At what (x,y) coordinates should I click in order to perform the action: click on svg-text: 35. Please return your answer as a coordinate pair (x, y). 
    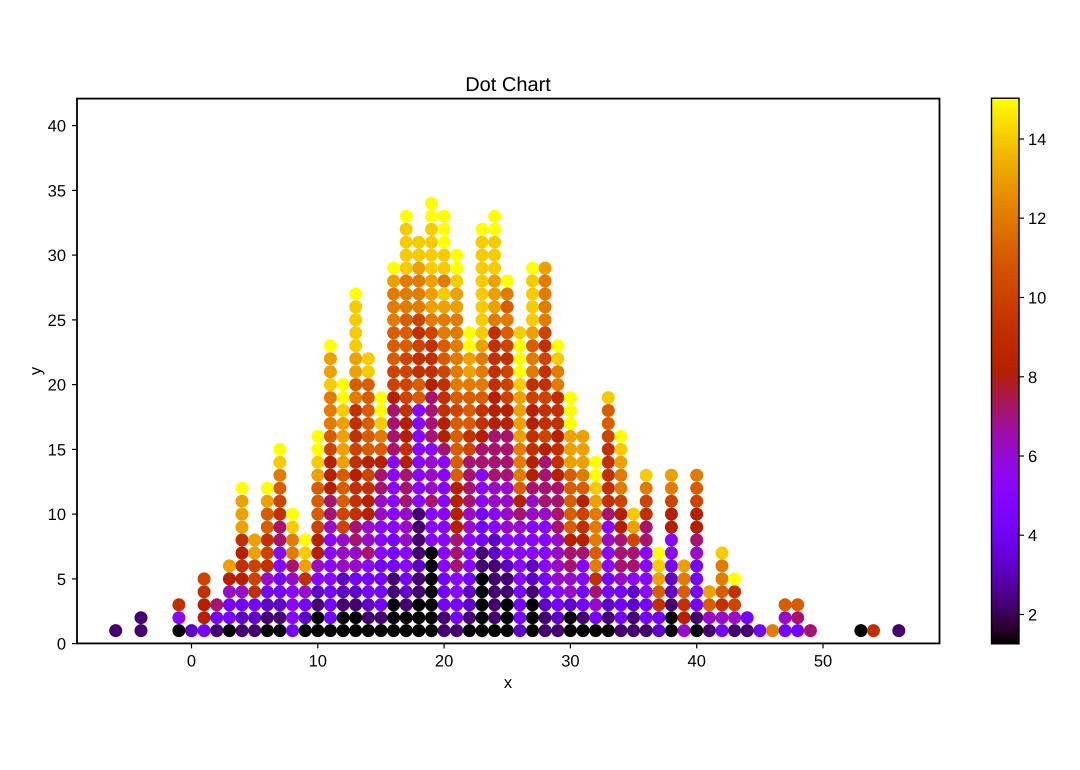
    Looking at the image, I should click on (57, 191).